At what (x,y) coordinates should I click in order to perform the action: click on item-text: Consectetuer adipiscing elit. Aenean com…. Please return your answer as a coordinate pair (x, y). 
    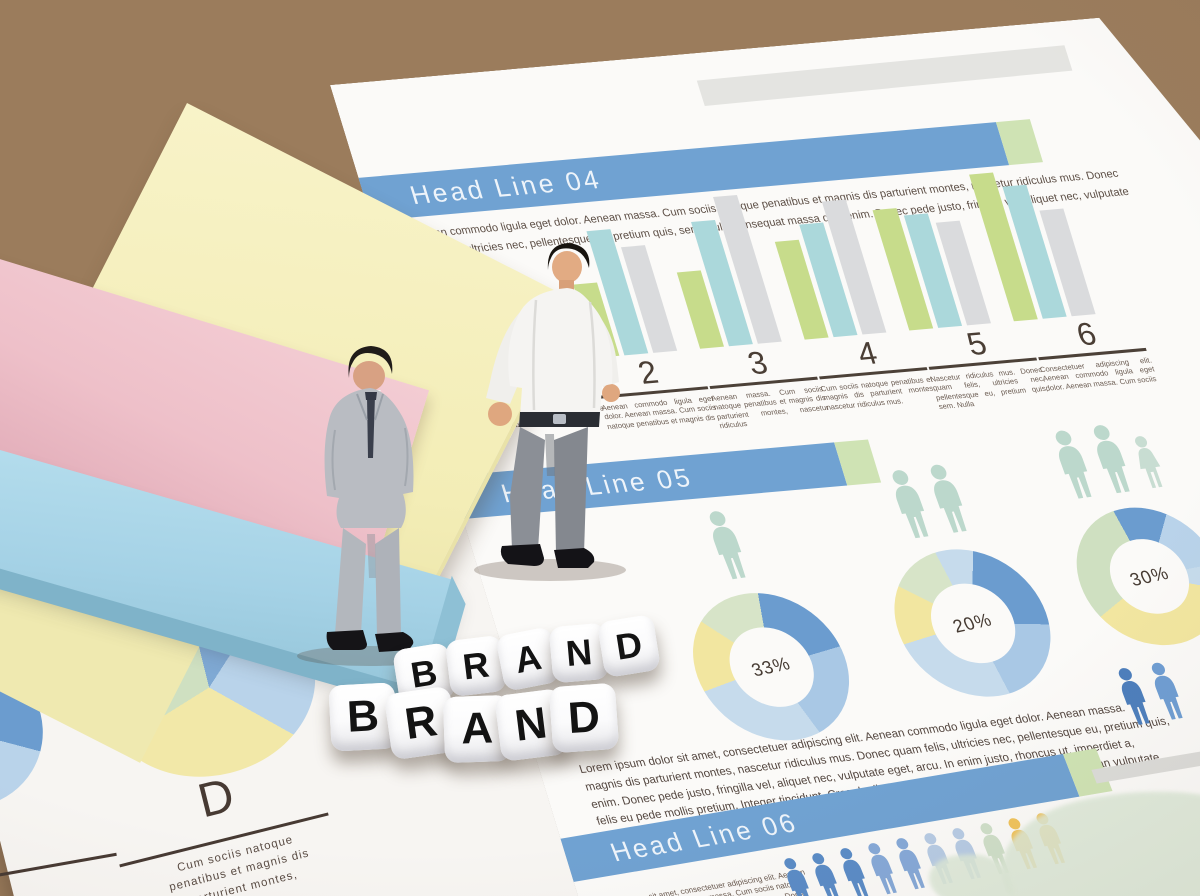
    Looking at the image, I should click on (1098, 374).